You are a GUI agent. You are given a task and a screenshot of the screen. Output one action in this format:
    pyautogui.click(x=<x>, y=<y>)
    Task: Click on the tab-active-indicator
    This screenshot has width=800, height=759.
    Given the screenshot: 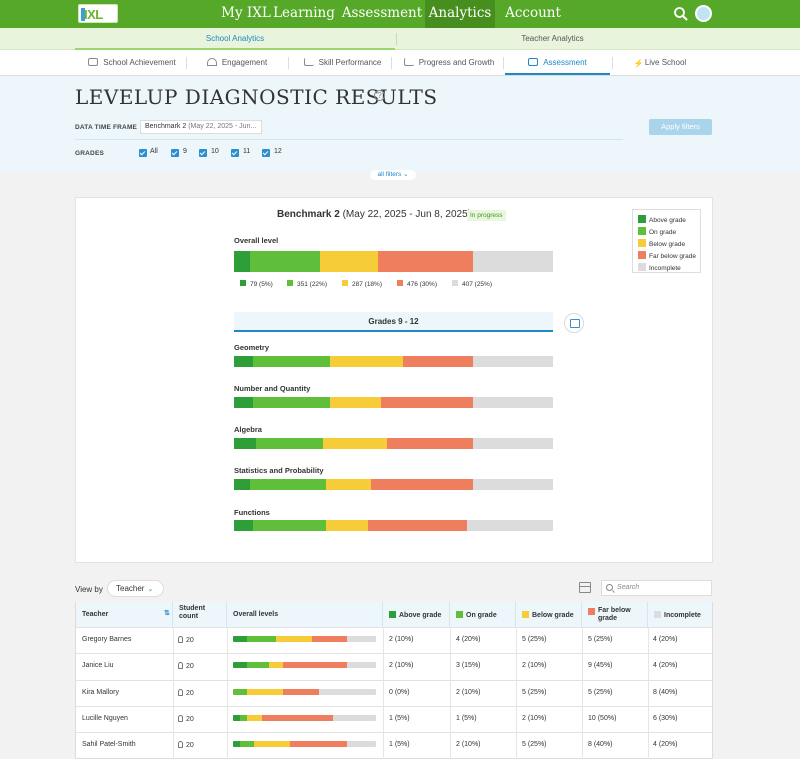 What is the action you would take?
    pyautogui.click(x=557, y=74)
    